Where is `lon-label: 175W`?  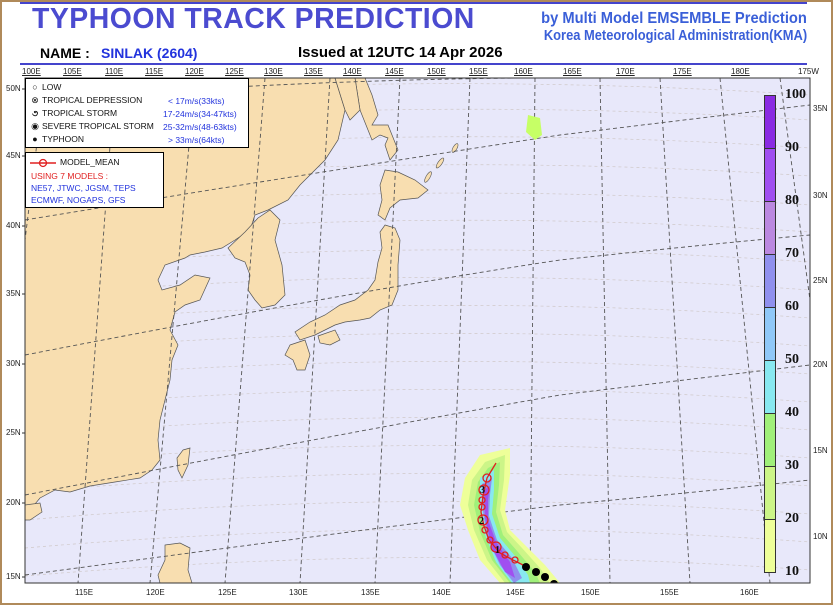 lon-label: 175W is located at coordinates (808, 71).